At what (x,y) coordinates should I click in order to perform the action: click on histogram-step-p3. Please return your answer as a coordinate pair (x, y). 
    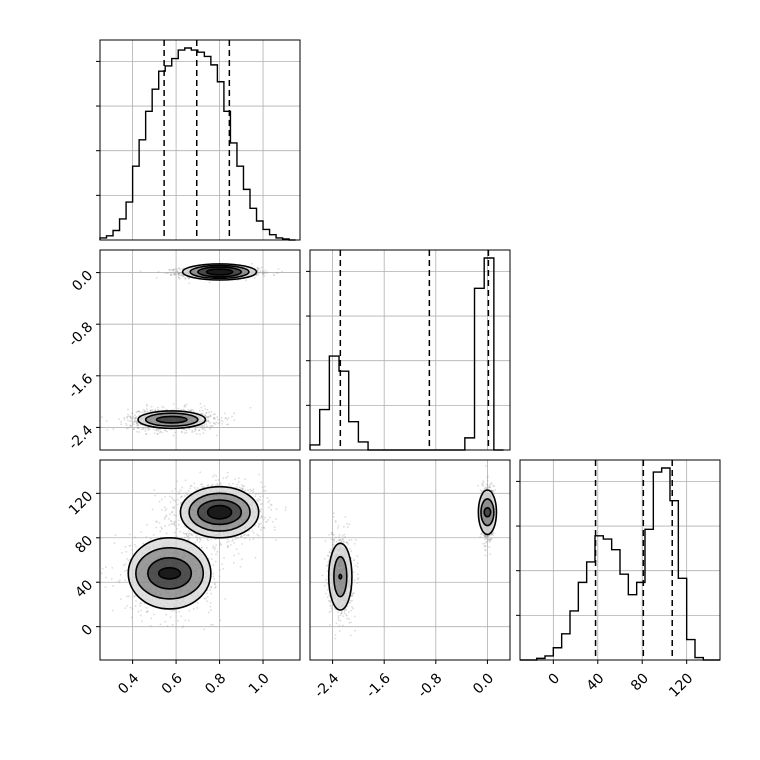
    Looking at the image, I should click on (620, 564).